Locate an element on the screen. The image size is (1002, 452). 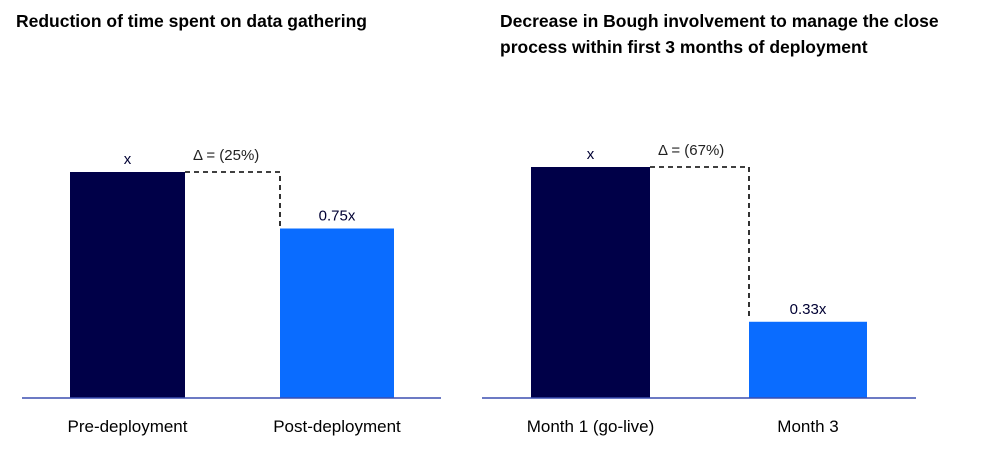
chart-2-data-label-2: 0.33x is located at coordinates (808, 309).